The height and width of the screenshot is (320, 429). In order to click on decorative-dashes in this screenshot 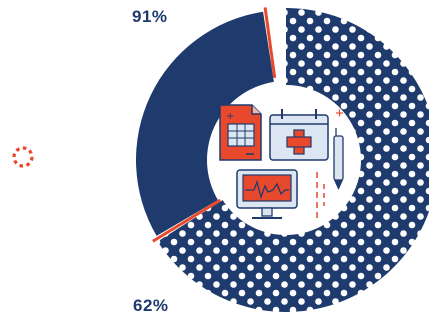, I will do `click(320, 196)`.